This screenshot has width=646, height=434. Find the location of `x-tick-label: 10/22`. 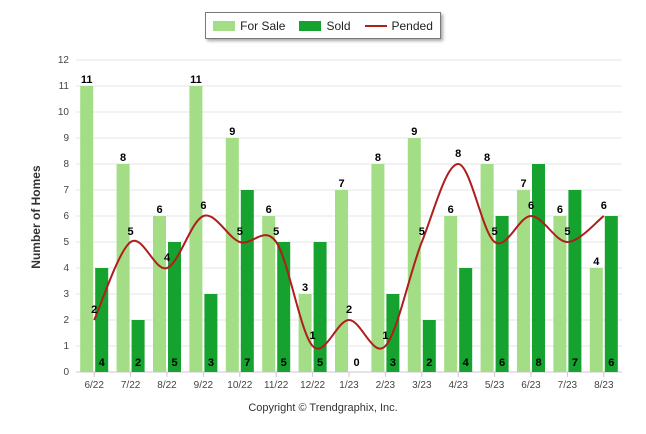

x-tick-label: 10/22 is located at coordinates (239, 385).